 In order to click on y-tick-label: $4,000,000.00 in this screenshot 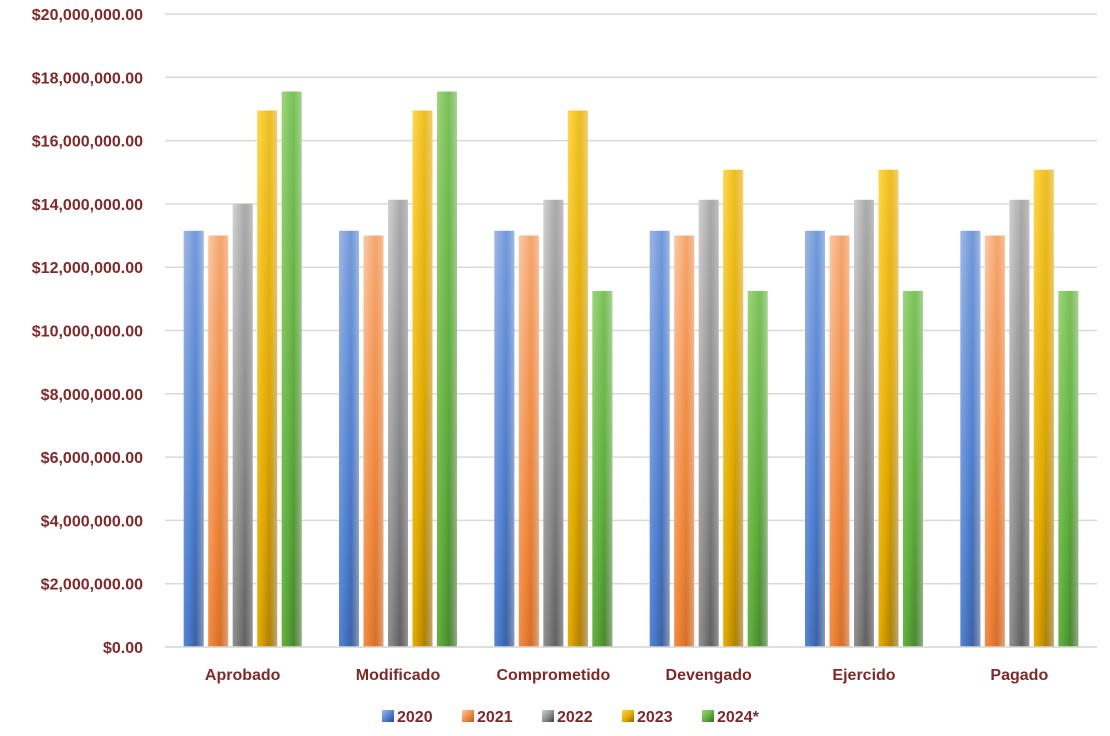, I will do `click(92, 521)`.